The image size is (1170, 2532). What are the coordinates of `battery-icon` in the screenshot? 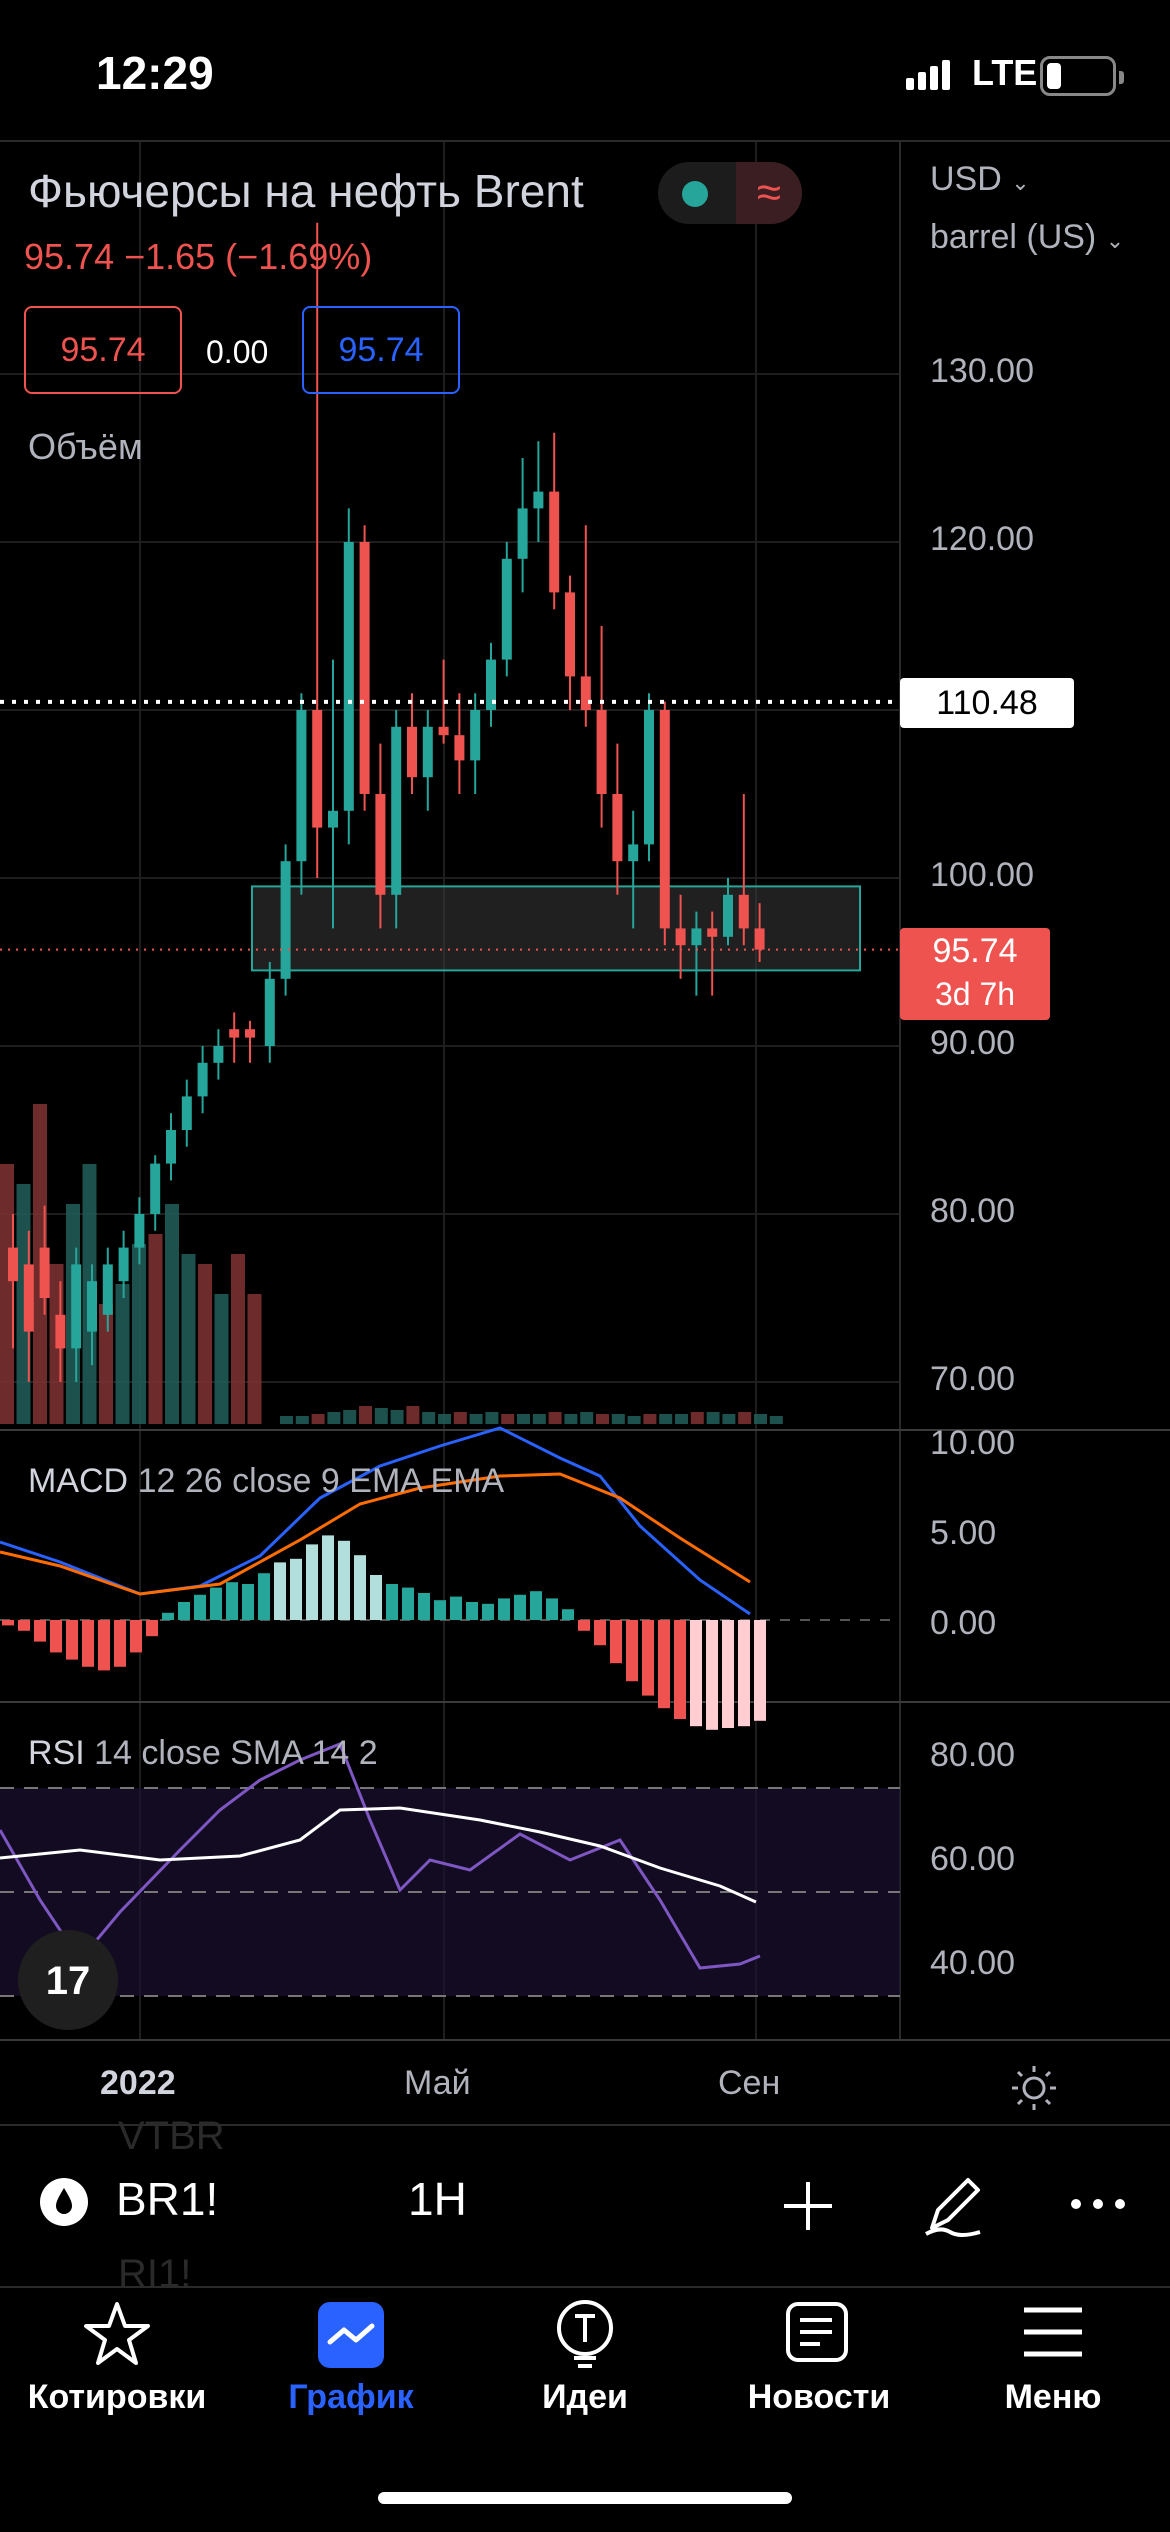 It's located at (1082, 76).